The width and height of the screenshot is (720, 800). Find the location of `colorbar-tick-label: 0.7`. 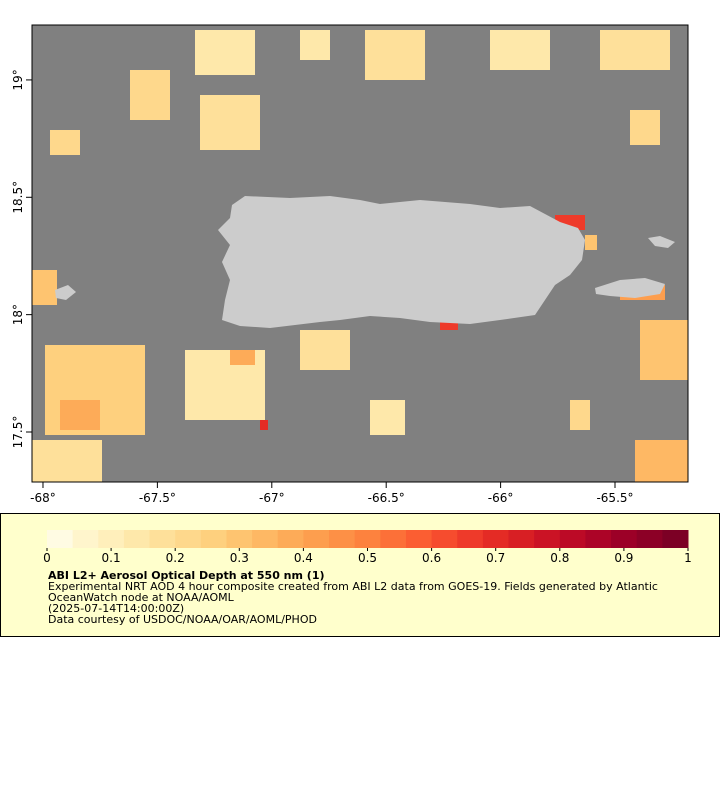

colorbar-tick-label: 0.7 is located at coordinates (495, 558).